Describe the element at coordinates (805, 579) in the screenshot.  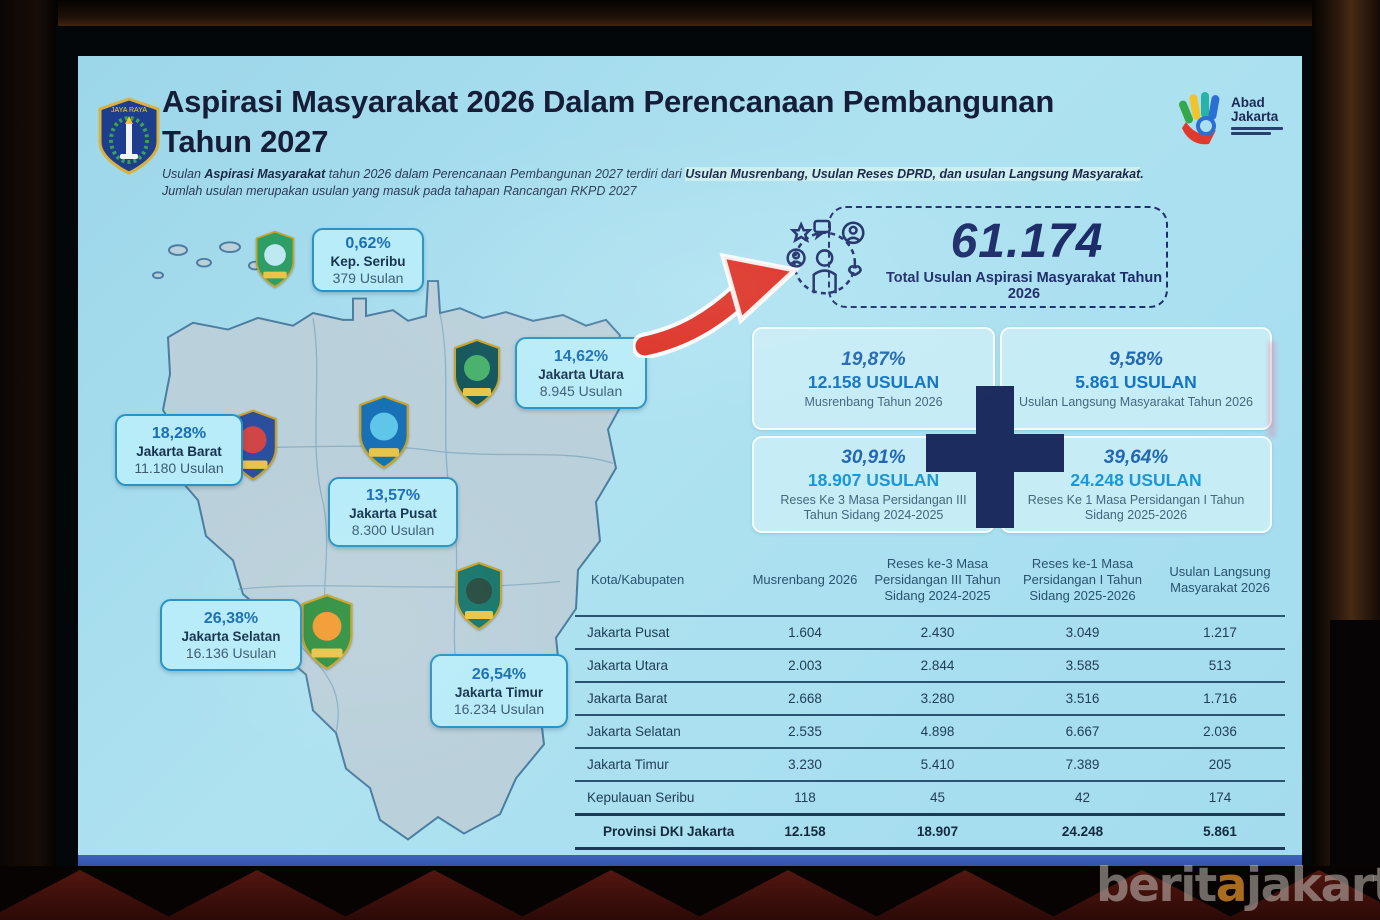
I see `table-header: Musrenbang 2026` at that location.